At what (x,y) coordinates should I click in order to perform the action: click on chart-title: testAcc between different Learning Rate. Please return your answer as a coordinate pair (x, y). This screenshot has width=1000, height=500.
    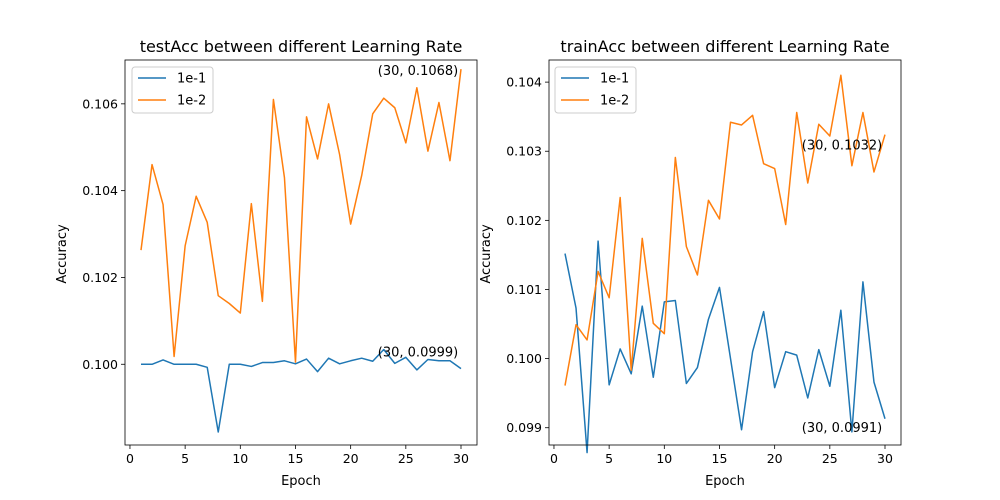
    Looking at the image, I should click on (301, 46).